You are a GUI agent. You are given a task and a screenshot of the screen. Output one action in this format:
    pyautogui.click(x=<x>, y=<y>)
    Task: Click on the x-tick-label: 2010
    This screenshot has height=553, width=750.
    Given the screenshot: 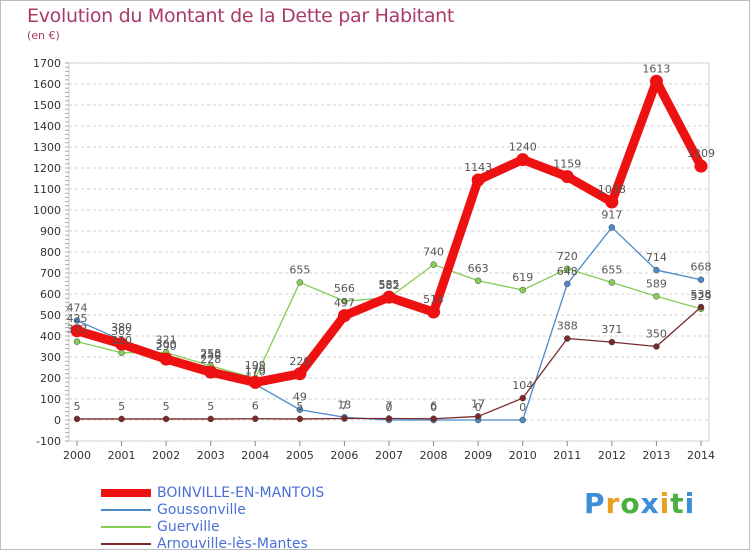 What is the action you would take?
    pyautogui.click(x=523, y=455)
    